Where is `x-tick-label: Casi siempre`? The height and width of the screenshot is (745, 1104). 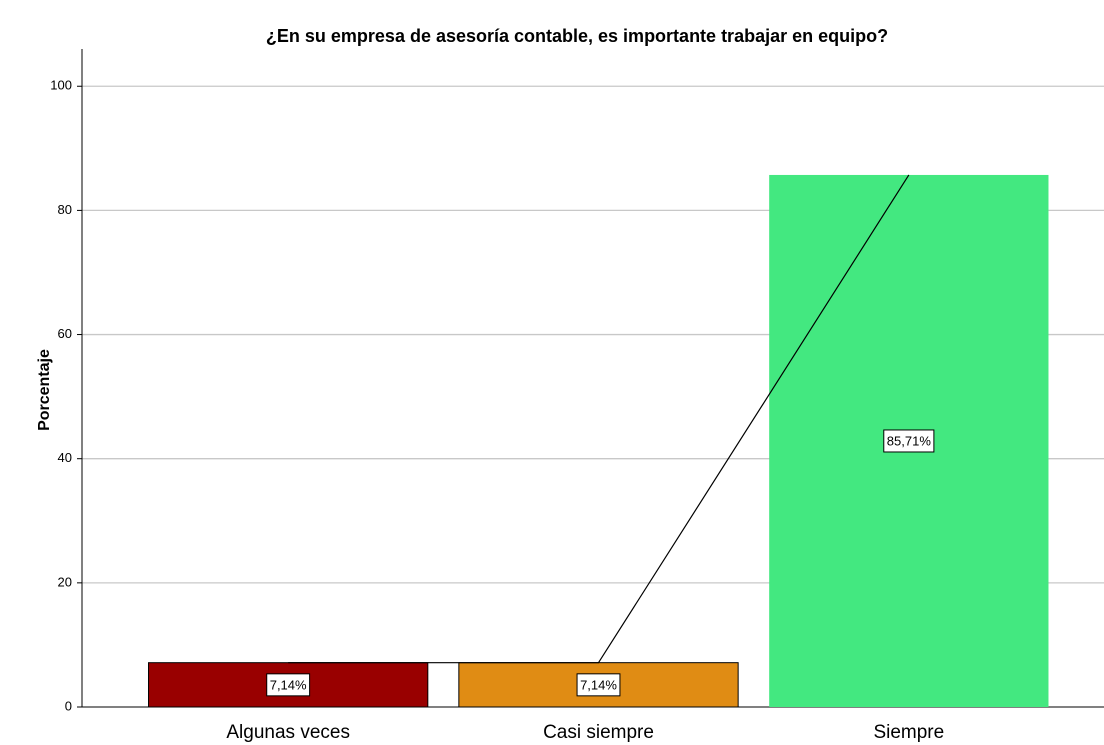 x-tick-label: Casi siempre is located at coordinates (598, 732).